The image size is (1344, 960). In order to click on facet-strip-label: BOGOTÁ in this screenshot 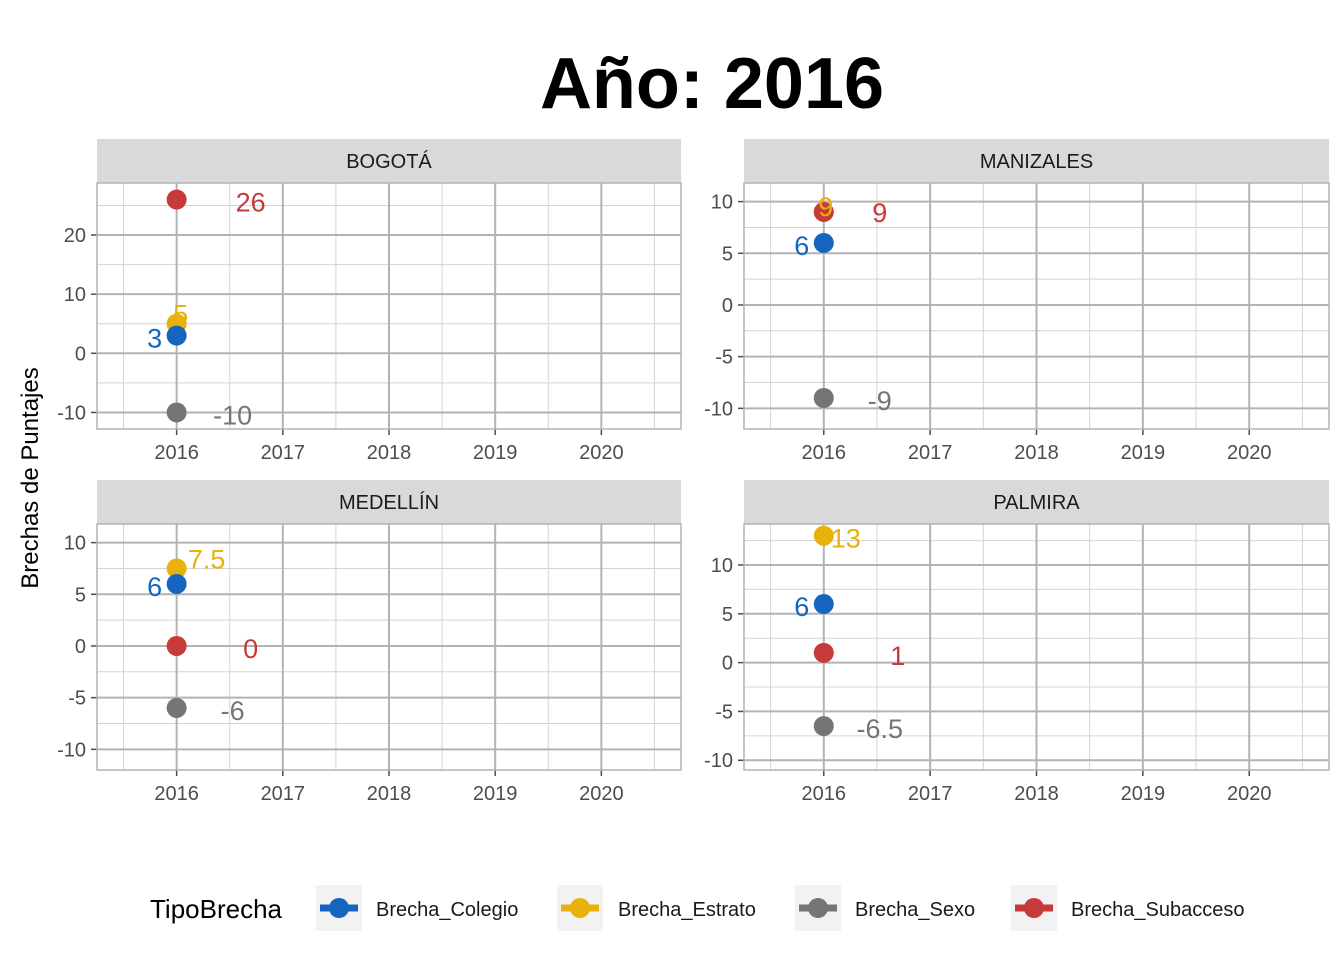, I will do `click(389, 161)`.